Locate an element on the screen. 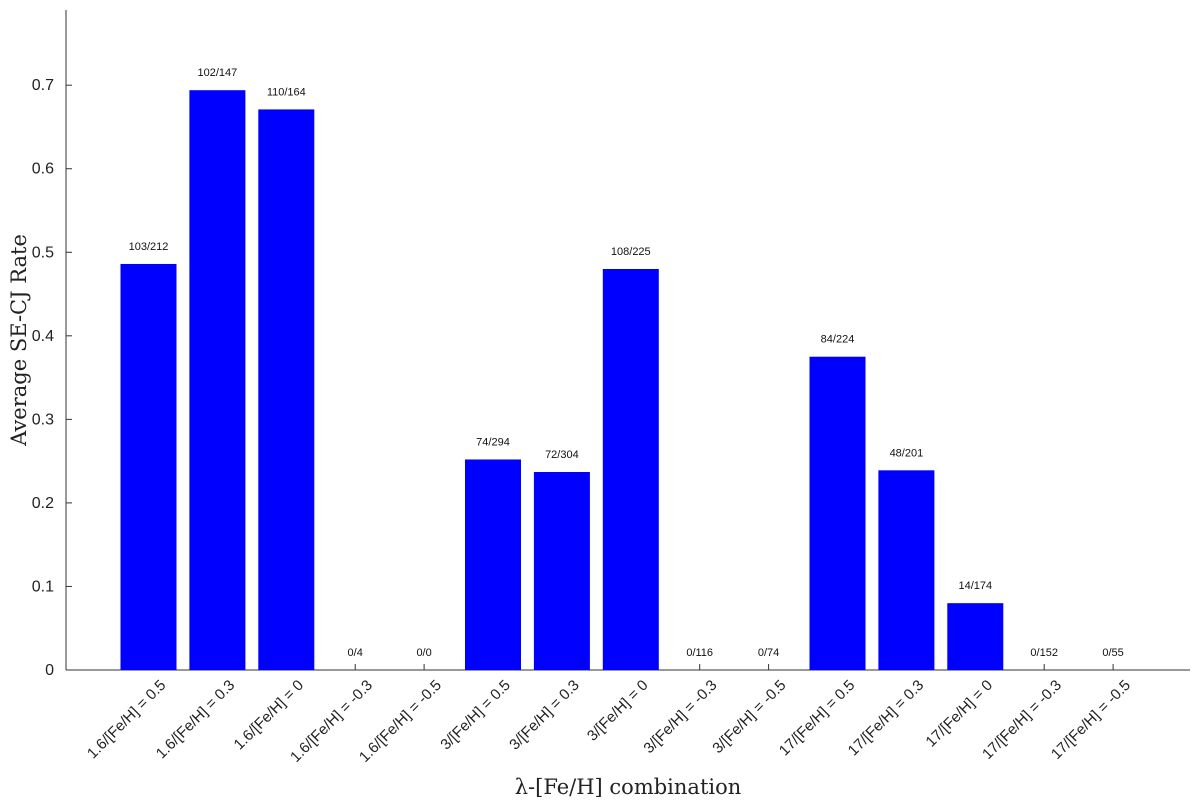  x-tick-label: 1.6/[Fe/H] = 0 is located at coordinates (269, 715).